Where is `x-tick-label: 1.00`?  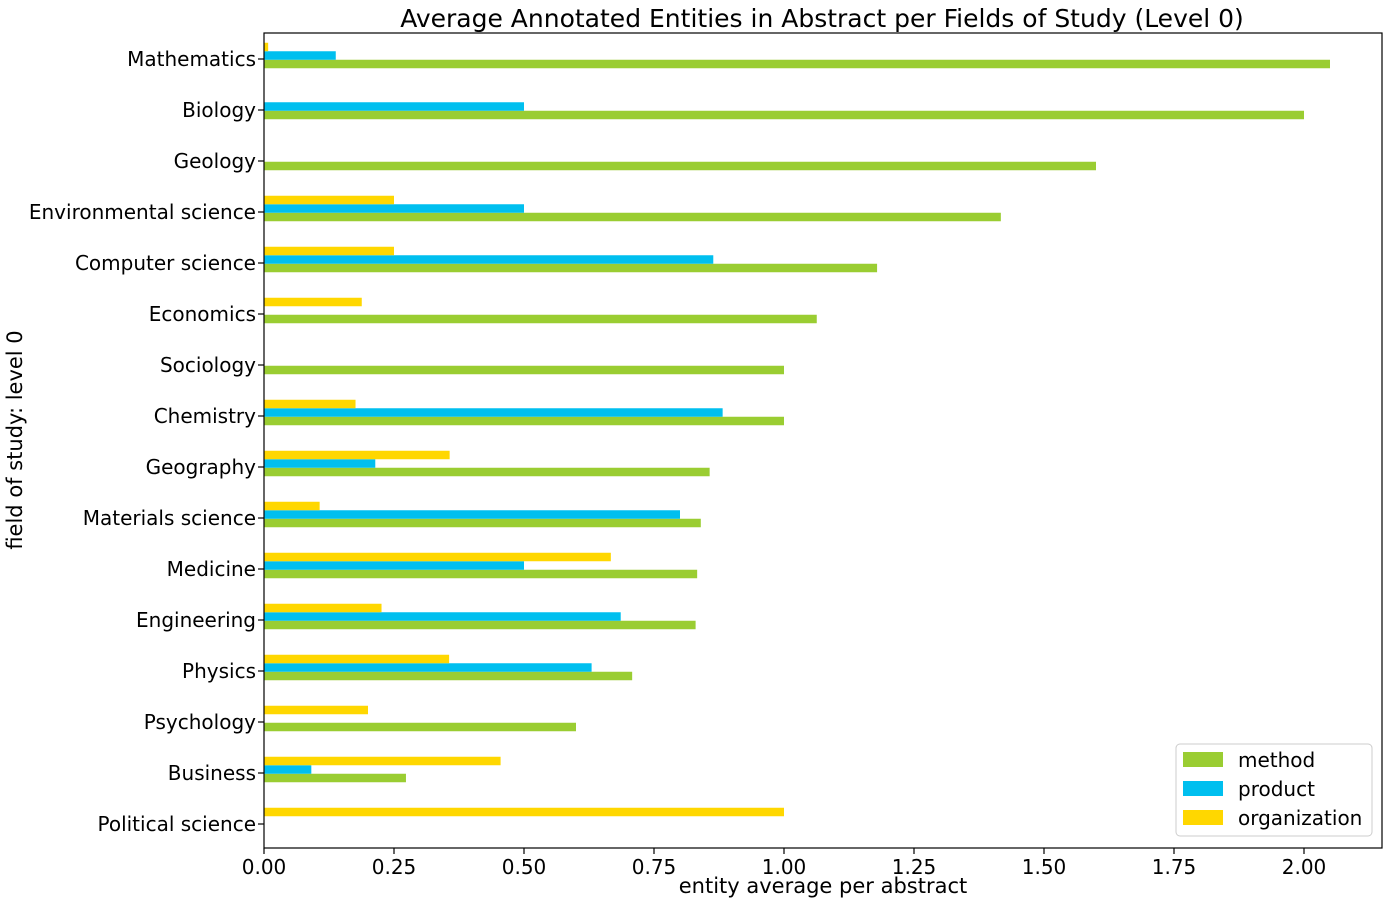 x-tick-label: 1.00 is located at coordinates (784, 867).